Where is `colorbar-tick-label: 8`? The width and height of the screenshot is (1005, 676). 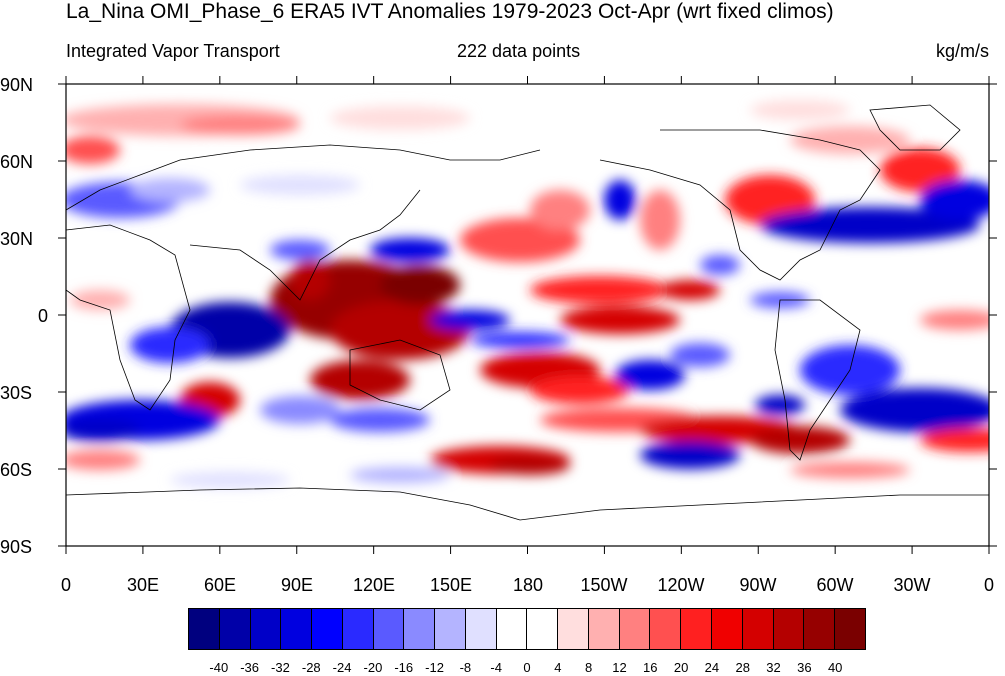 colorbar-tick-label: 8 is located at coordinates (589, 667).